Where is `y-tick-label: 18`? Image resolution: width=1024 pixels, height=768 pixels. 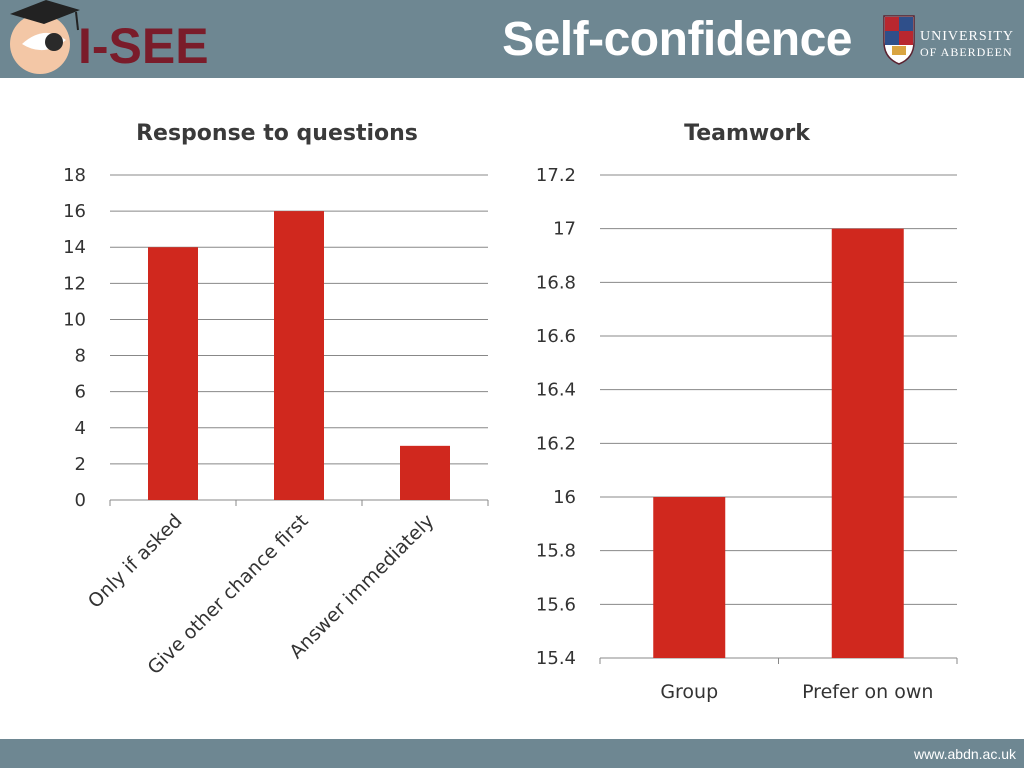 y-tick-label: 18 is located at coordinates (74, 175).